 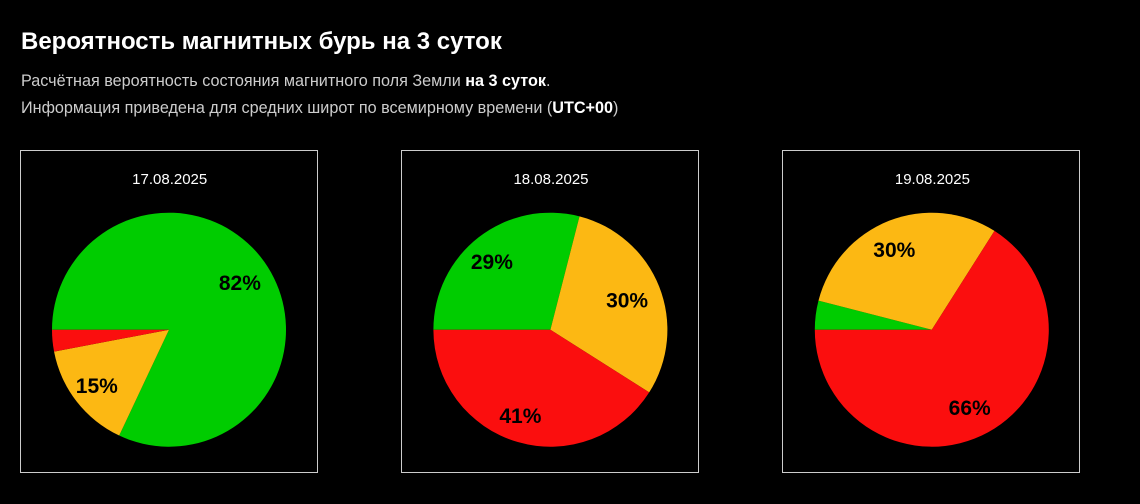 I want to click on svg-text: 29%, so click(x=492, y=262).